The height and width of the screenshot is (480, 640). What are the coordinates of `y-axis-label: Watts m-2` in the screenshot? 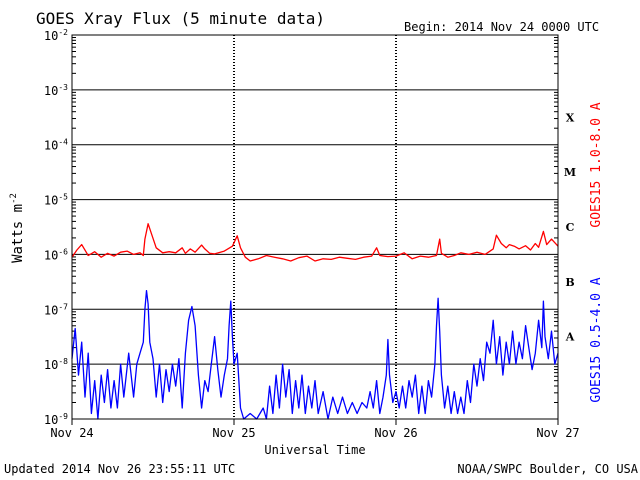 It's located at (17, 228).